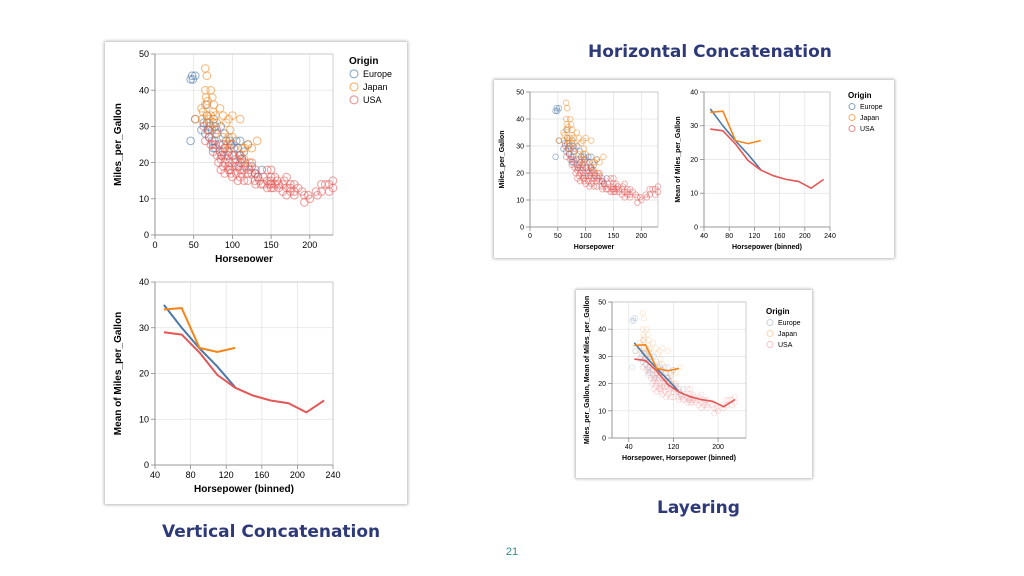  Describe the element at coordinates (363, 61) in the screenshot. I see `legend-title: Origin` at that location.